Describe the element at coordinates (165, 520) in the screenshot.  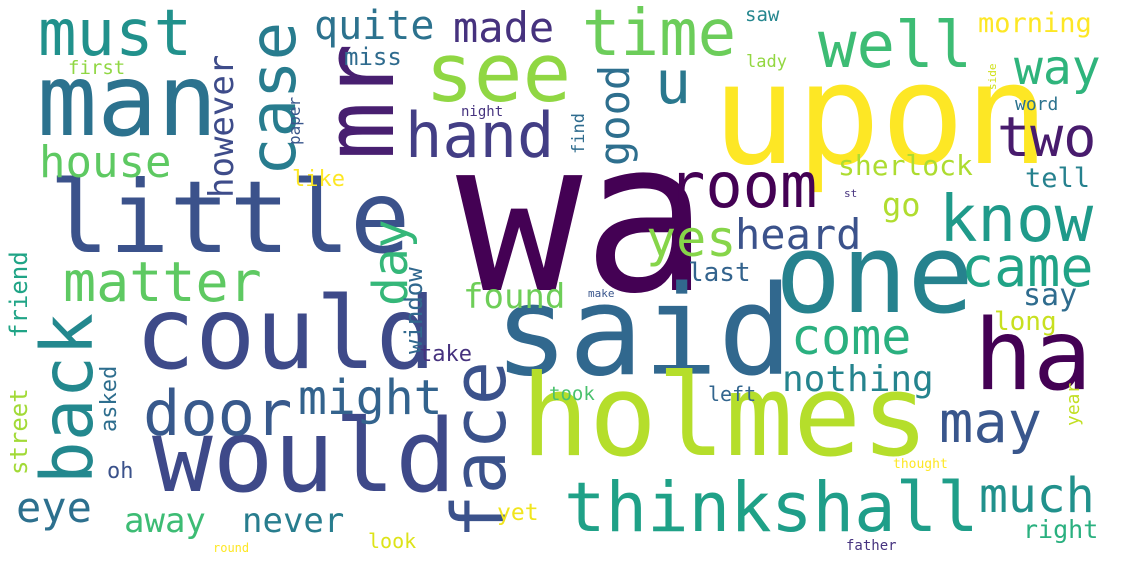
I see `word-away: away` at that location.